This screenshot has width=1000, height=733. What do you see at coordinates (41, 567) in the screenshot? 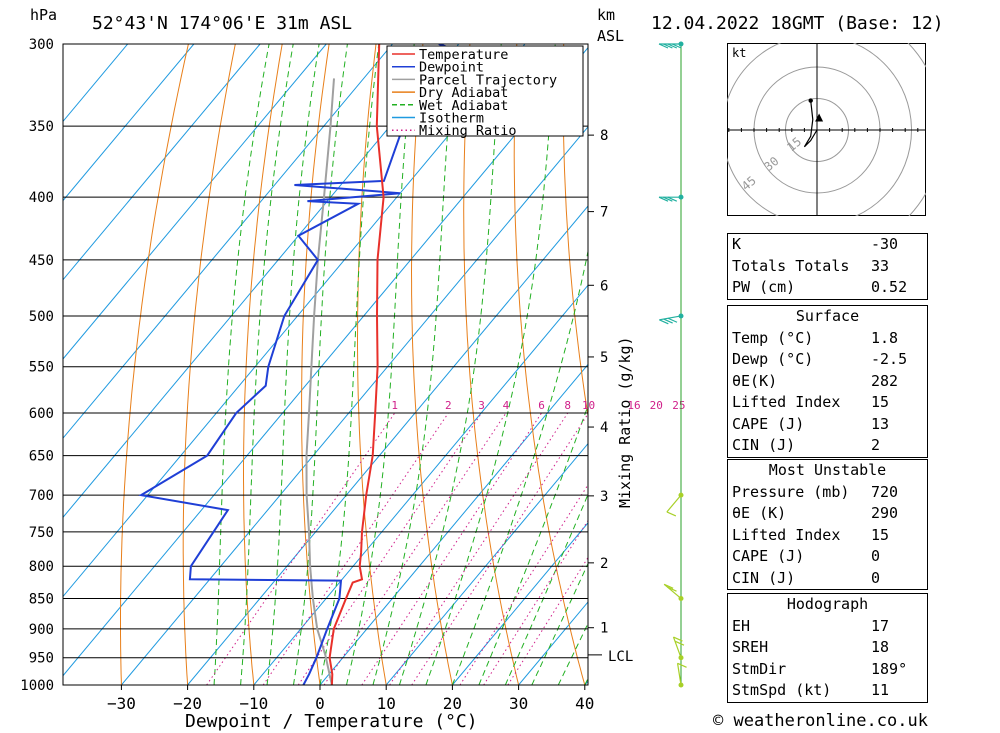
I see `pressure-tick-label: 800` at bounding box center [41, 567].